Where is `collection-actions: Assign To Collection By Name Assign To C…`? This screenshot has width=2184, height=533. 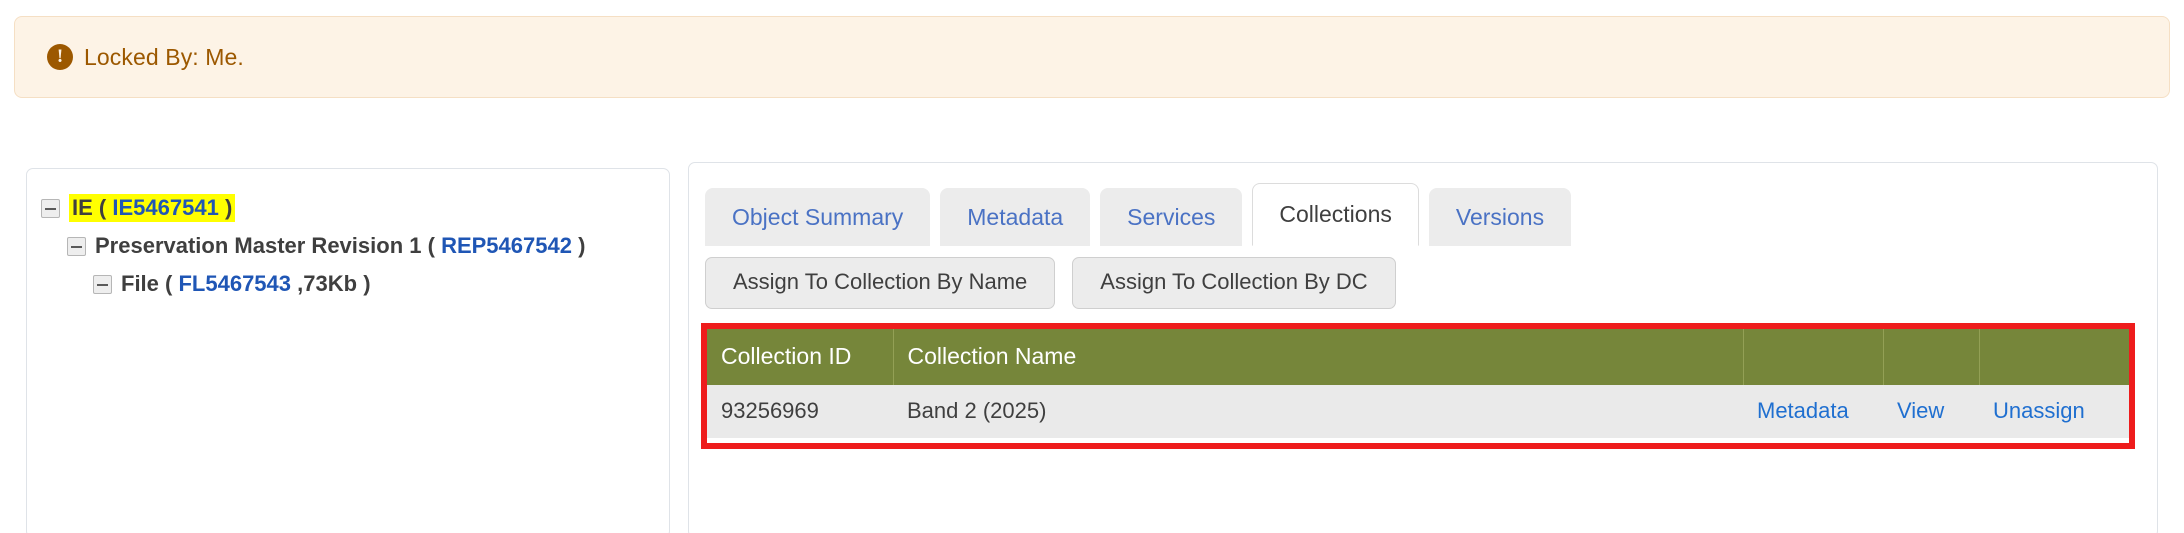 collection-actions: Assign To Collection By Name Assign To C… is located at coordinates (1050, 283).